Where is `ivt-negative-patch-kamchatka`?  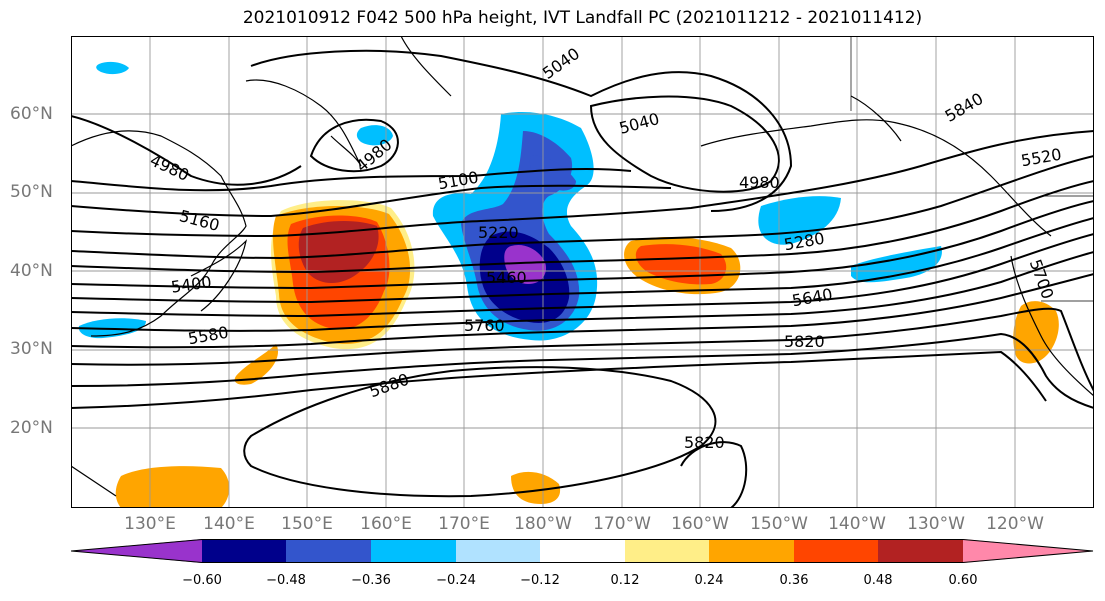
ivt-negative-patch-kamchatka is located at coordinates (374, 135).